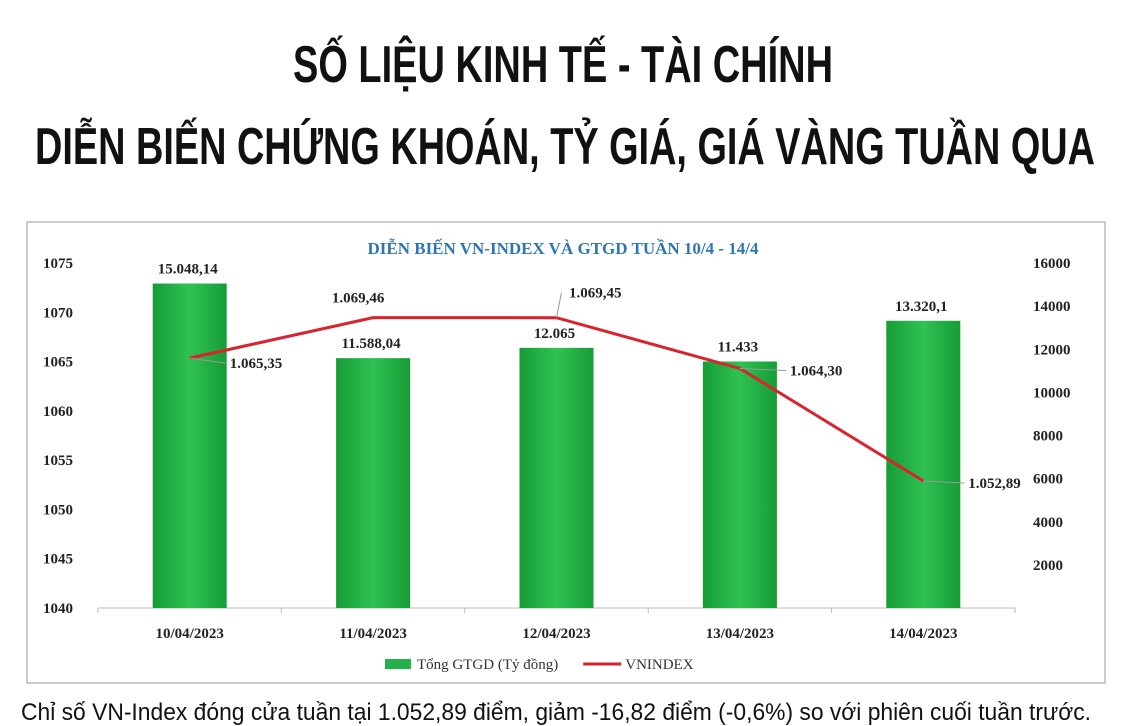 The image size is (1129, 726). Describe the element at coordinates (1052, 350) in the screenshot. I see `y2-tick-label: 12000` at that location.